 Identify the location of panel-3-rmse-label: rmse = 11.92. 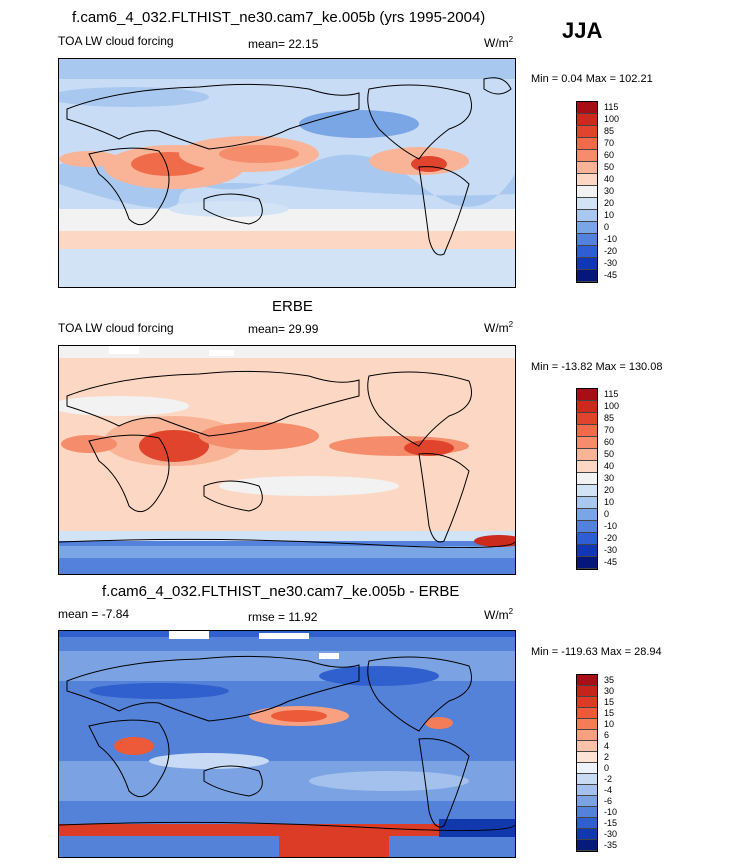
(283, 617).